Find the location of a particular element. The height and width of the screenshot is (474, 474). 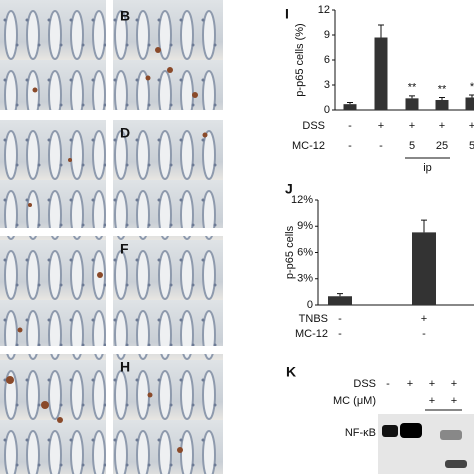

y-tick-label: 9 is located at coordinates (327, 35).